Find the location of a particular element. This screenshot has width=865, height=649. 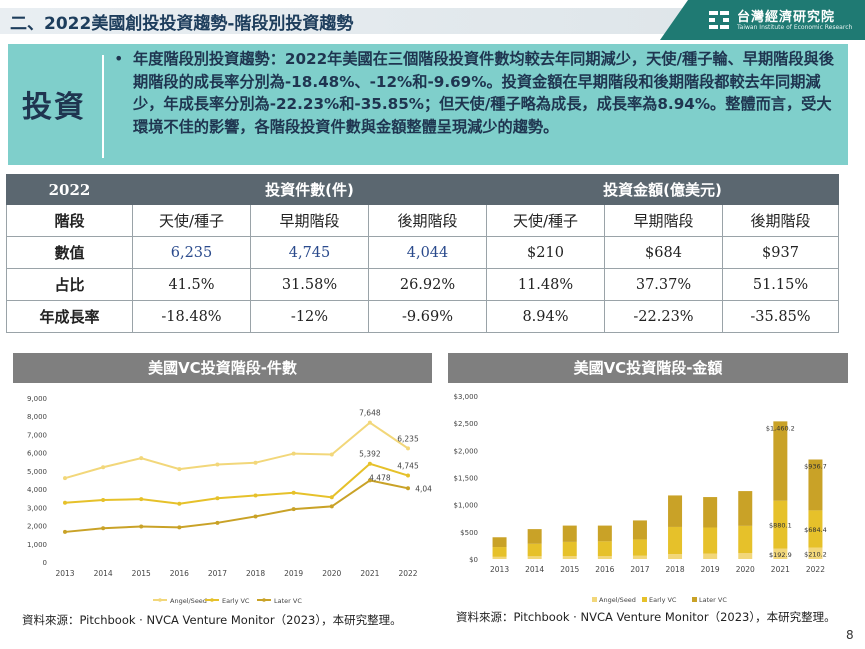

table-cell: $937 is located at coordinates (780, 252).